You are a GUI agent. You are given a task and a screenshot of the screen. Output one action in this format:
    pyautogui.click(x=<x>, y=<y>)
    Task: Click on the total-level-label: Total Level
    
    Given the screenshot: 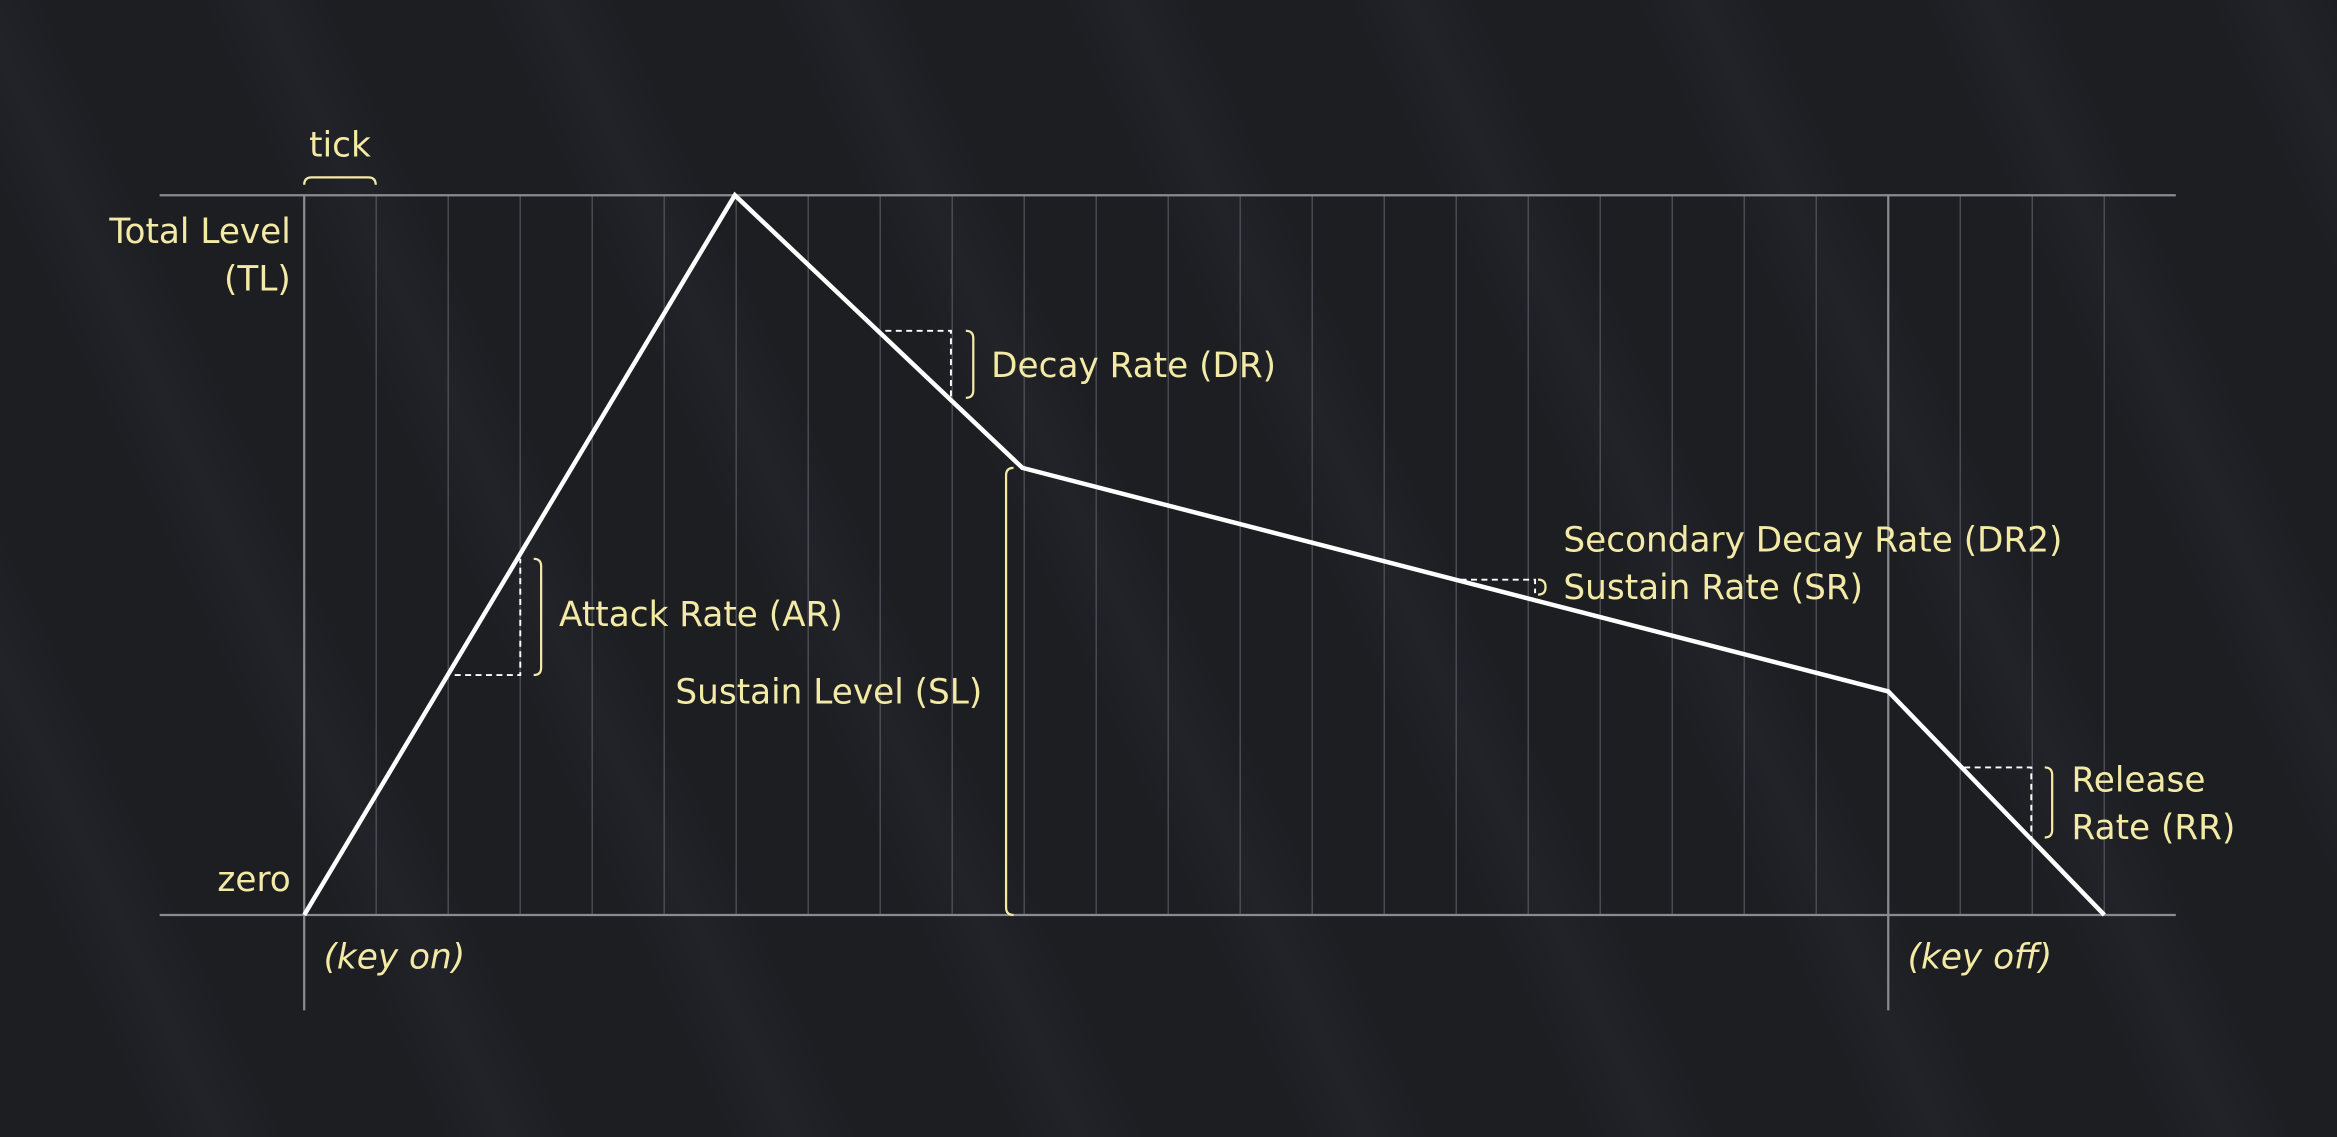 What is the action you would take?
    pyautogui.click(x=199, y=232)
    